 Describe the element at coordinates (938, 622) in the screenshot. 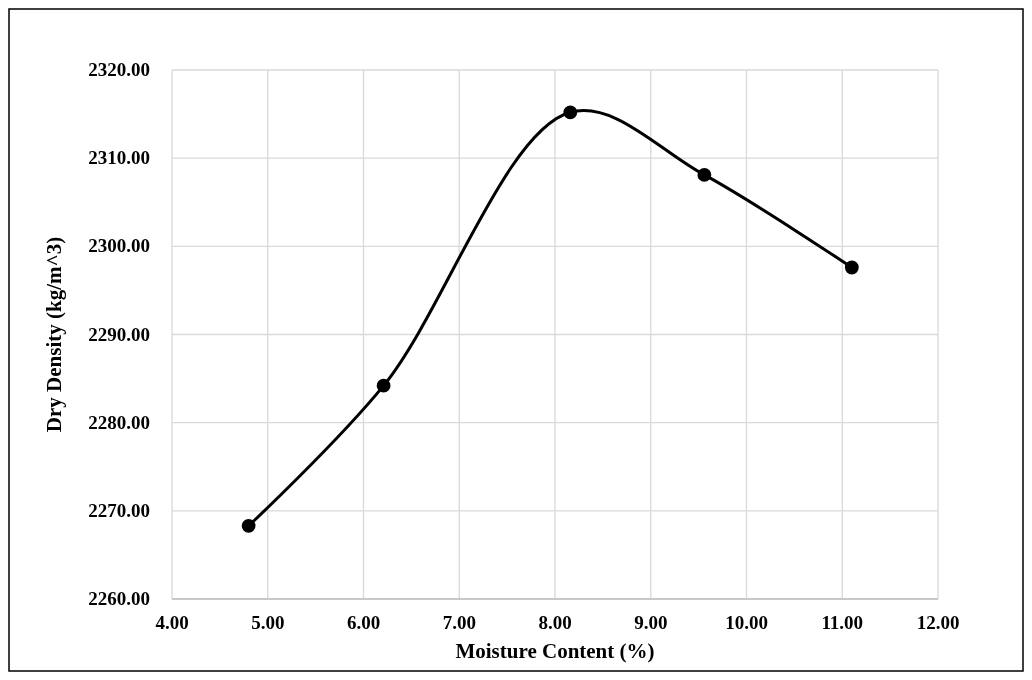

I see `x-tick-label: 12.00` at that location.